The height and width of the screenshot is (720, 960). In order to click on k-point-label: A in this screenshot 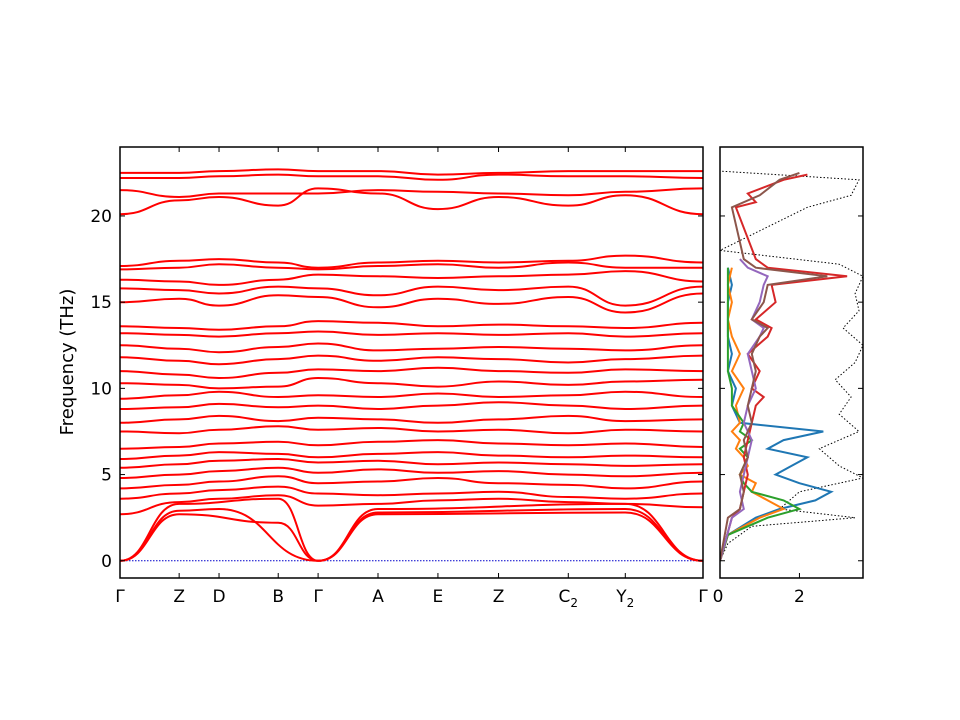, I will do `click(378, 597)`.